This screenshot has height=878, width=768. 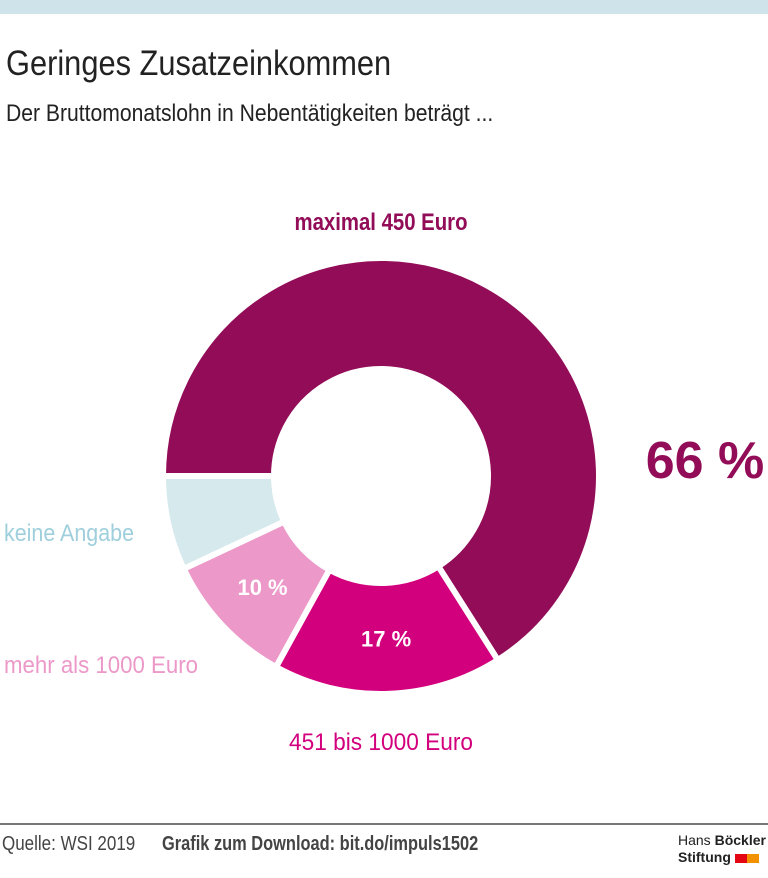 I want to click on logo-red-square, so click(x=740, y=858).